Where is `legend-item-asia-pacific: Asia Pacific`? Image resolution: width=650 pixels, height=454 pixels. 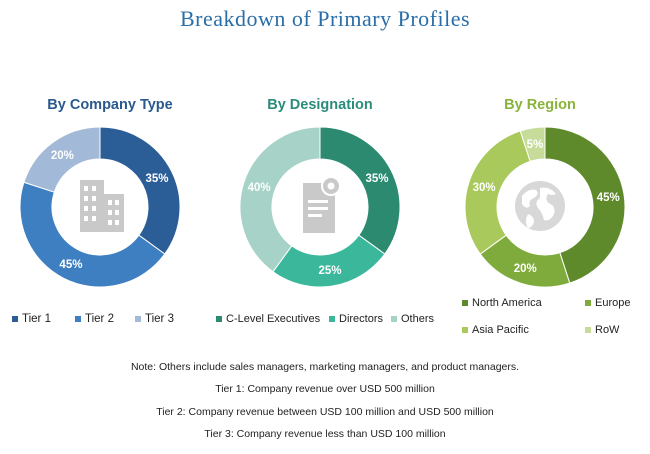
legend-item-asia-pacific: Asia Pacific is located at coordinates (495, 330).